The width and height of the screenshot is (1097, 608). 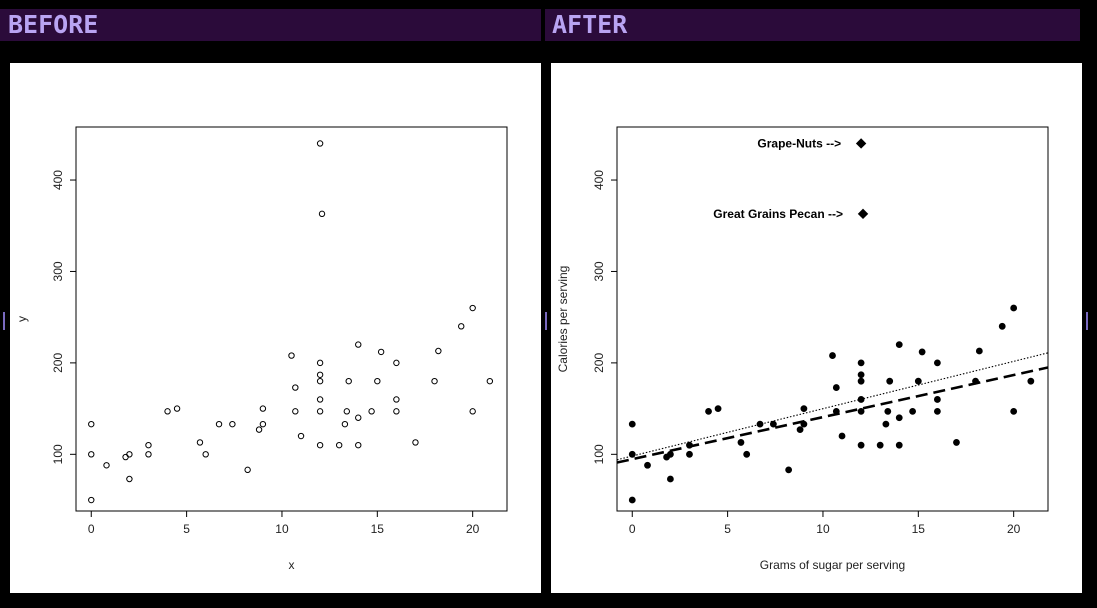 What do you see at coordinates (590, 24) in the screenshot?
I see `after-header-label: AFTER` at bounding box center [590, 24].